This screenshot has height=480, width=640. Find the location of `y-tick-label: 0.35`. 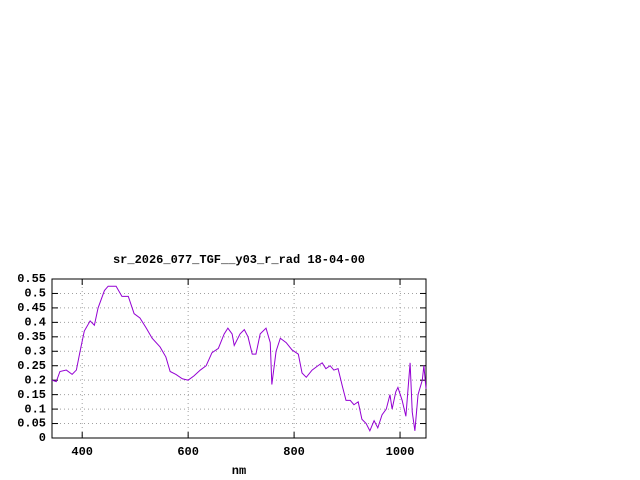

y-tick-label: 0.35 is located at coordinates (31, 337).